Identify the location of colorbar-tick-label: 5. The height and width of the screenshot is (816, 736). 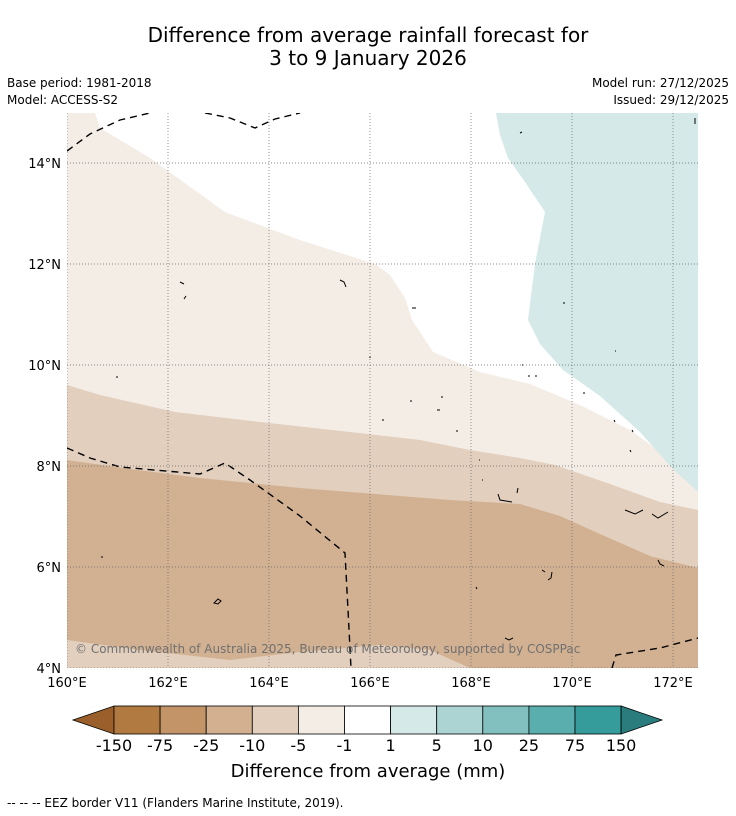
(436, 745).